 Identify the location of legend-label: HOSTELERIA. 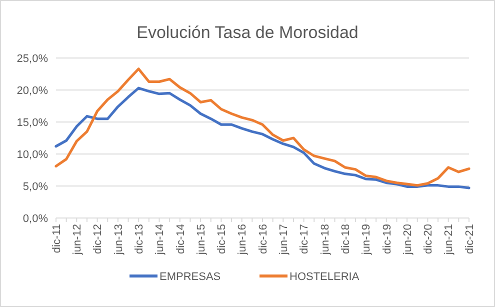
(325, 276).